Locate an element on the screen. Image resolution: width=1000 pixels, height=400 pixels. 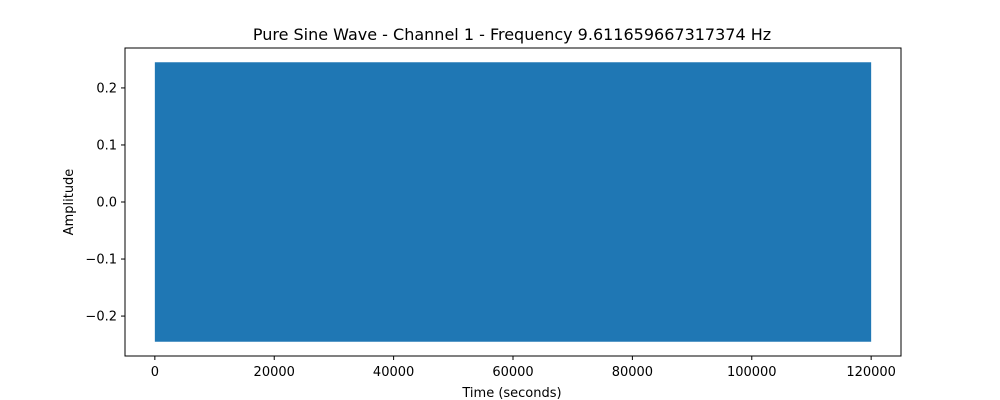
x-tick-label: 120000 is located at coordinates (871, 372).